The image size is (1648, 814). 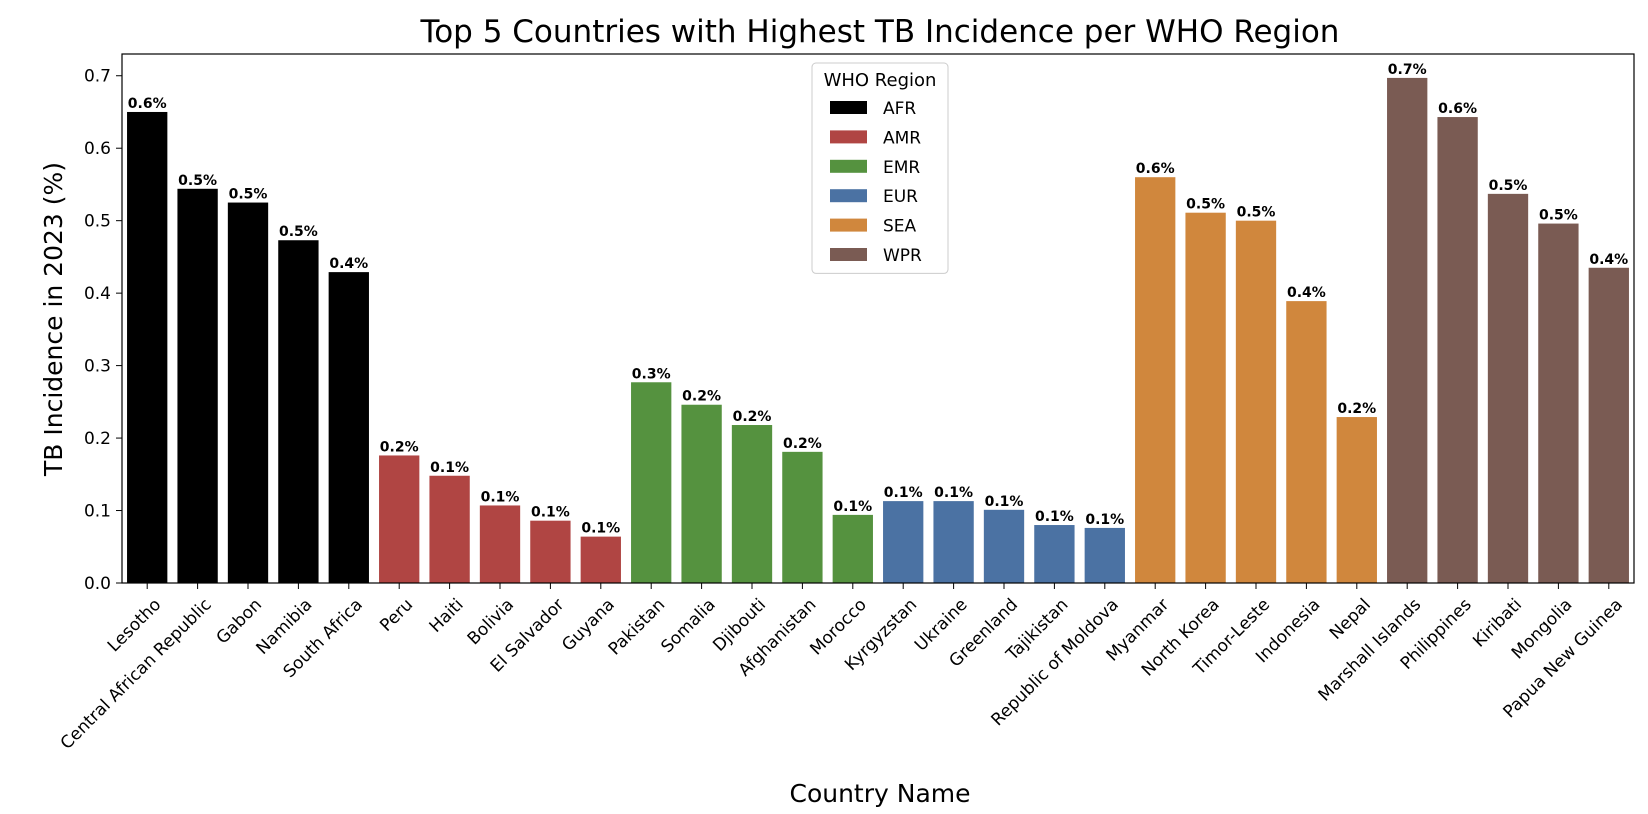 What do you see at coordinates (651, 374) in the screenshot?
I see `bar-data-label: 0.3%` at bounding box center [651, 374].